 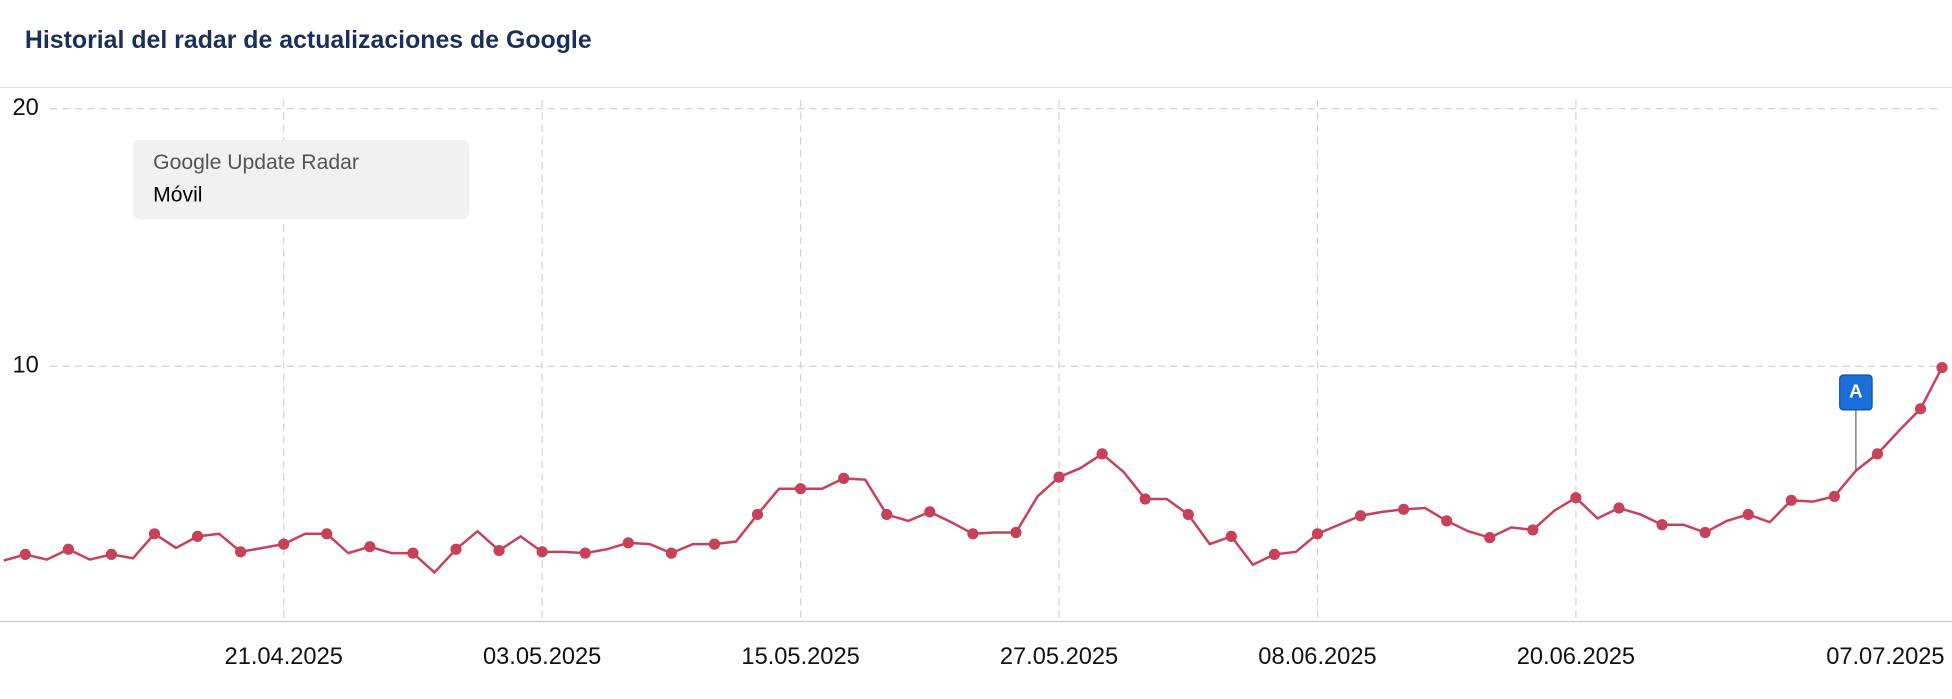 I want to click on legend-title: Google Update Radar, so click(x=256, y=162).